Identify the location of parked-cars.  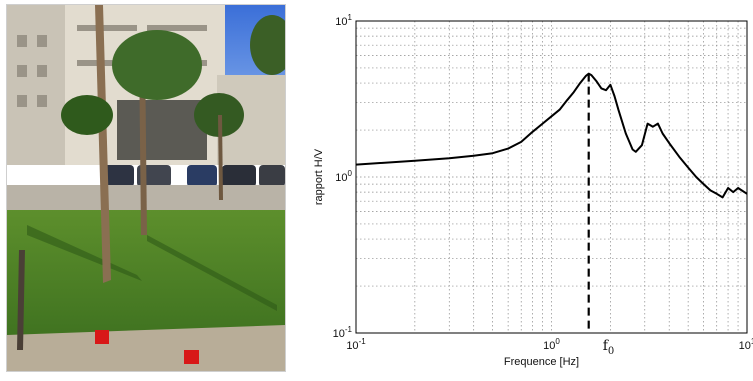
(193, 176).